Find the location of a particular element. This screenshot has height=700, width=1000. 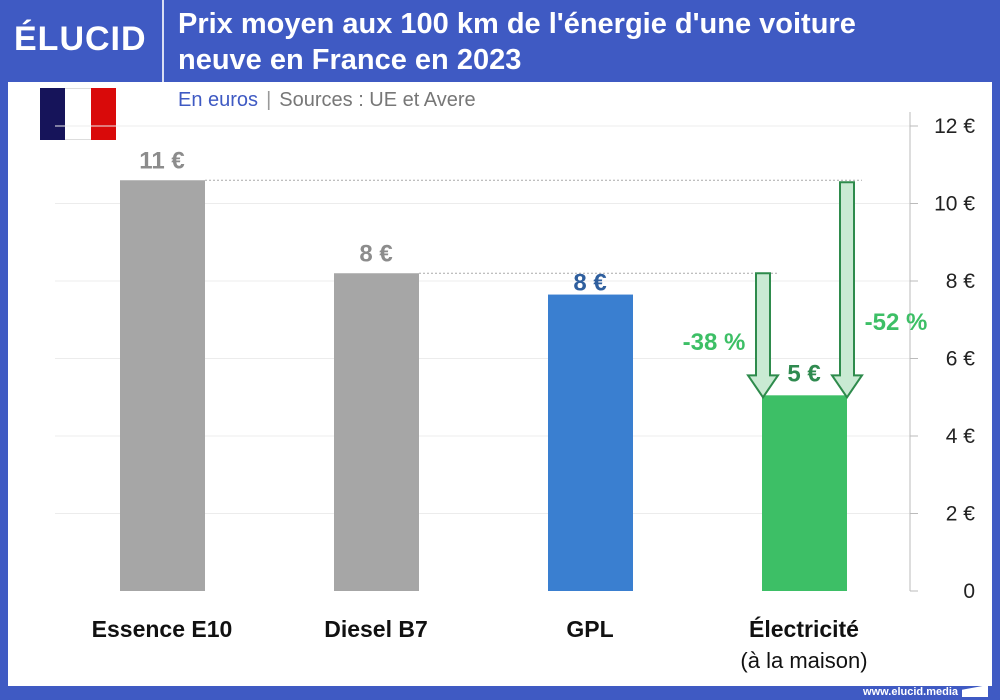

category-label: GPL is located at coordinates (589, 629).